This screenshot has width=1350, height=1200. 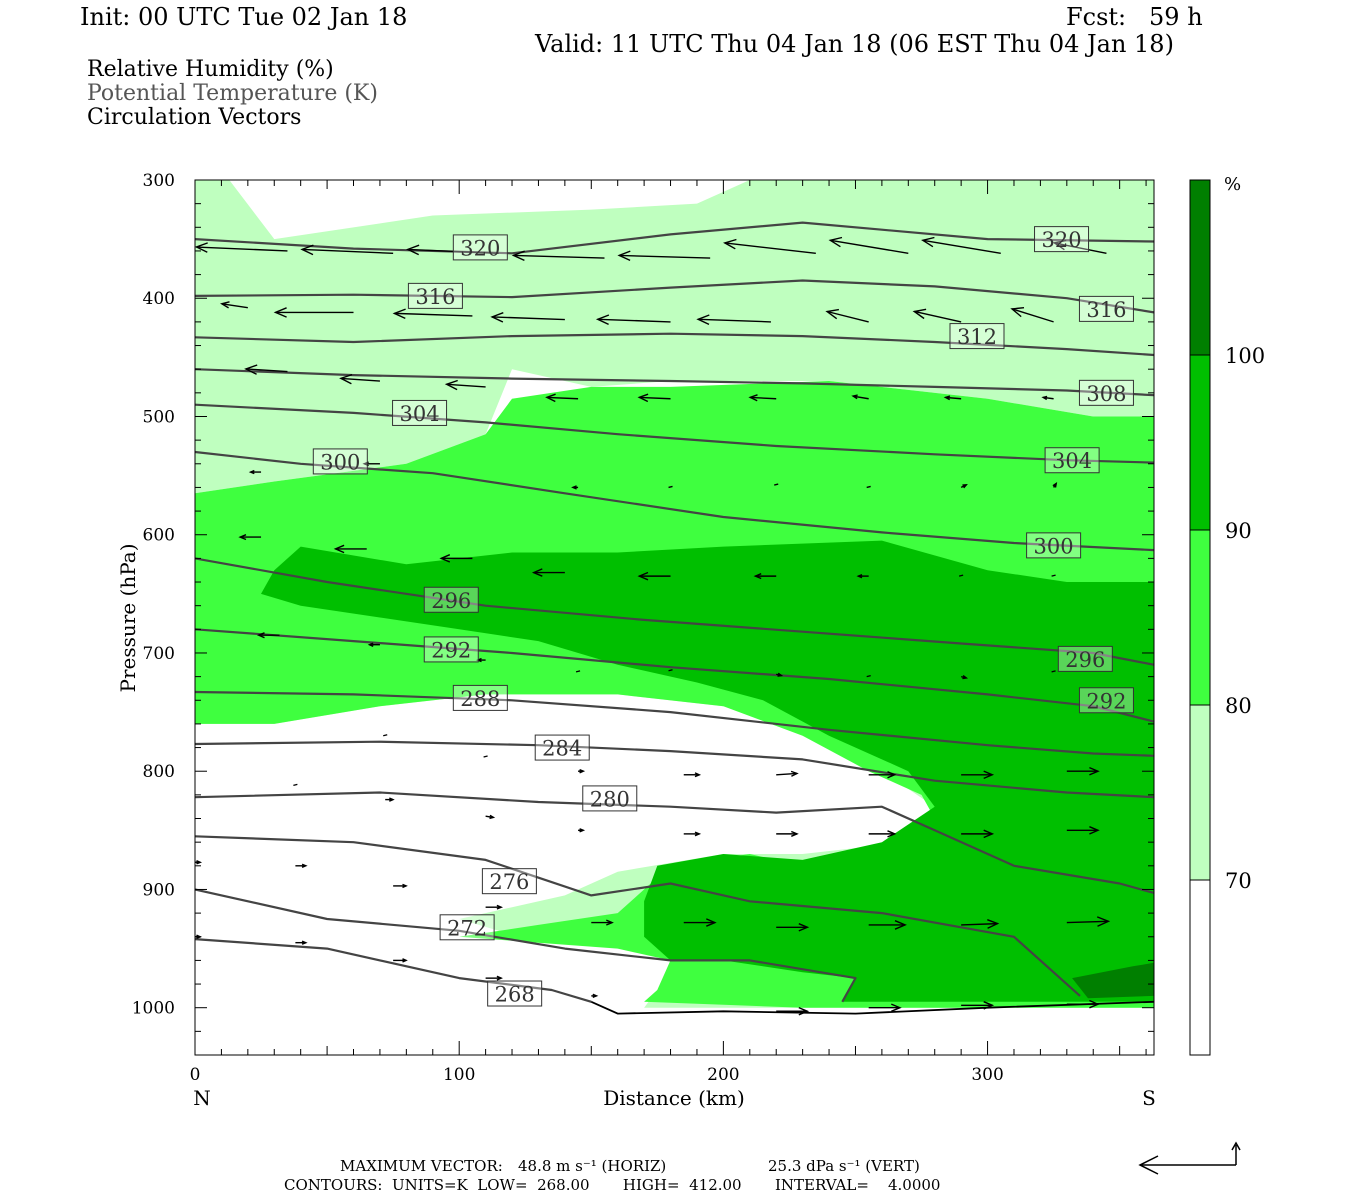 I want to click on x-axis-label: Distance (km), so click(x=674, y=1098).